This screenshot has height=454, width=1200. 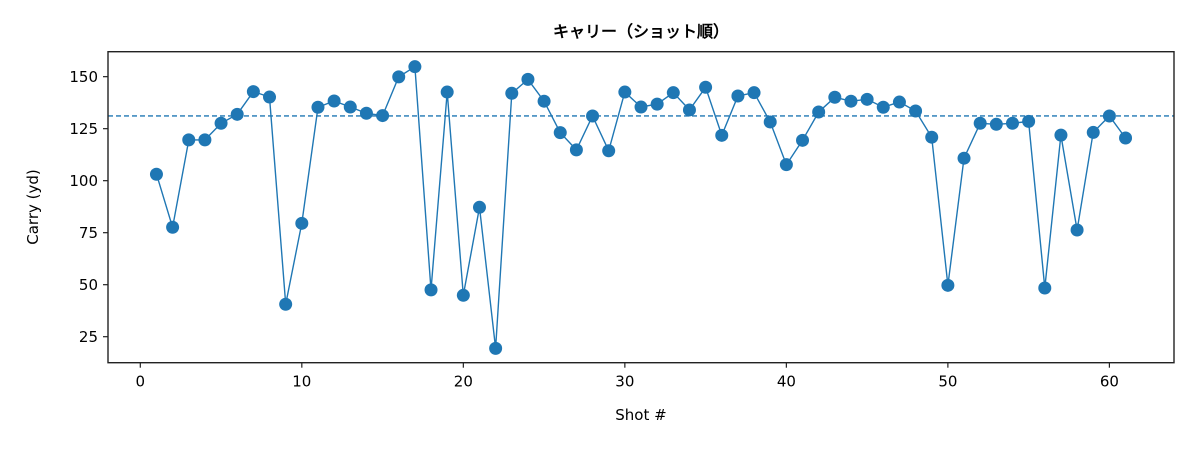 What do you see at coordinates (33, 206) in the screenshot?
I see `y-axis-label: Carry (yd)` at bounding box center [33, 206].